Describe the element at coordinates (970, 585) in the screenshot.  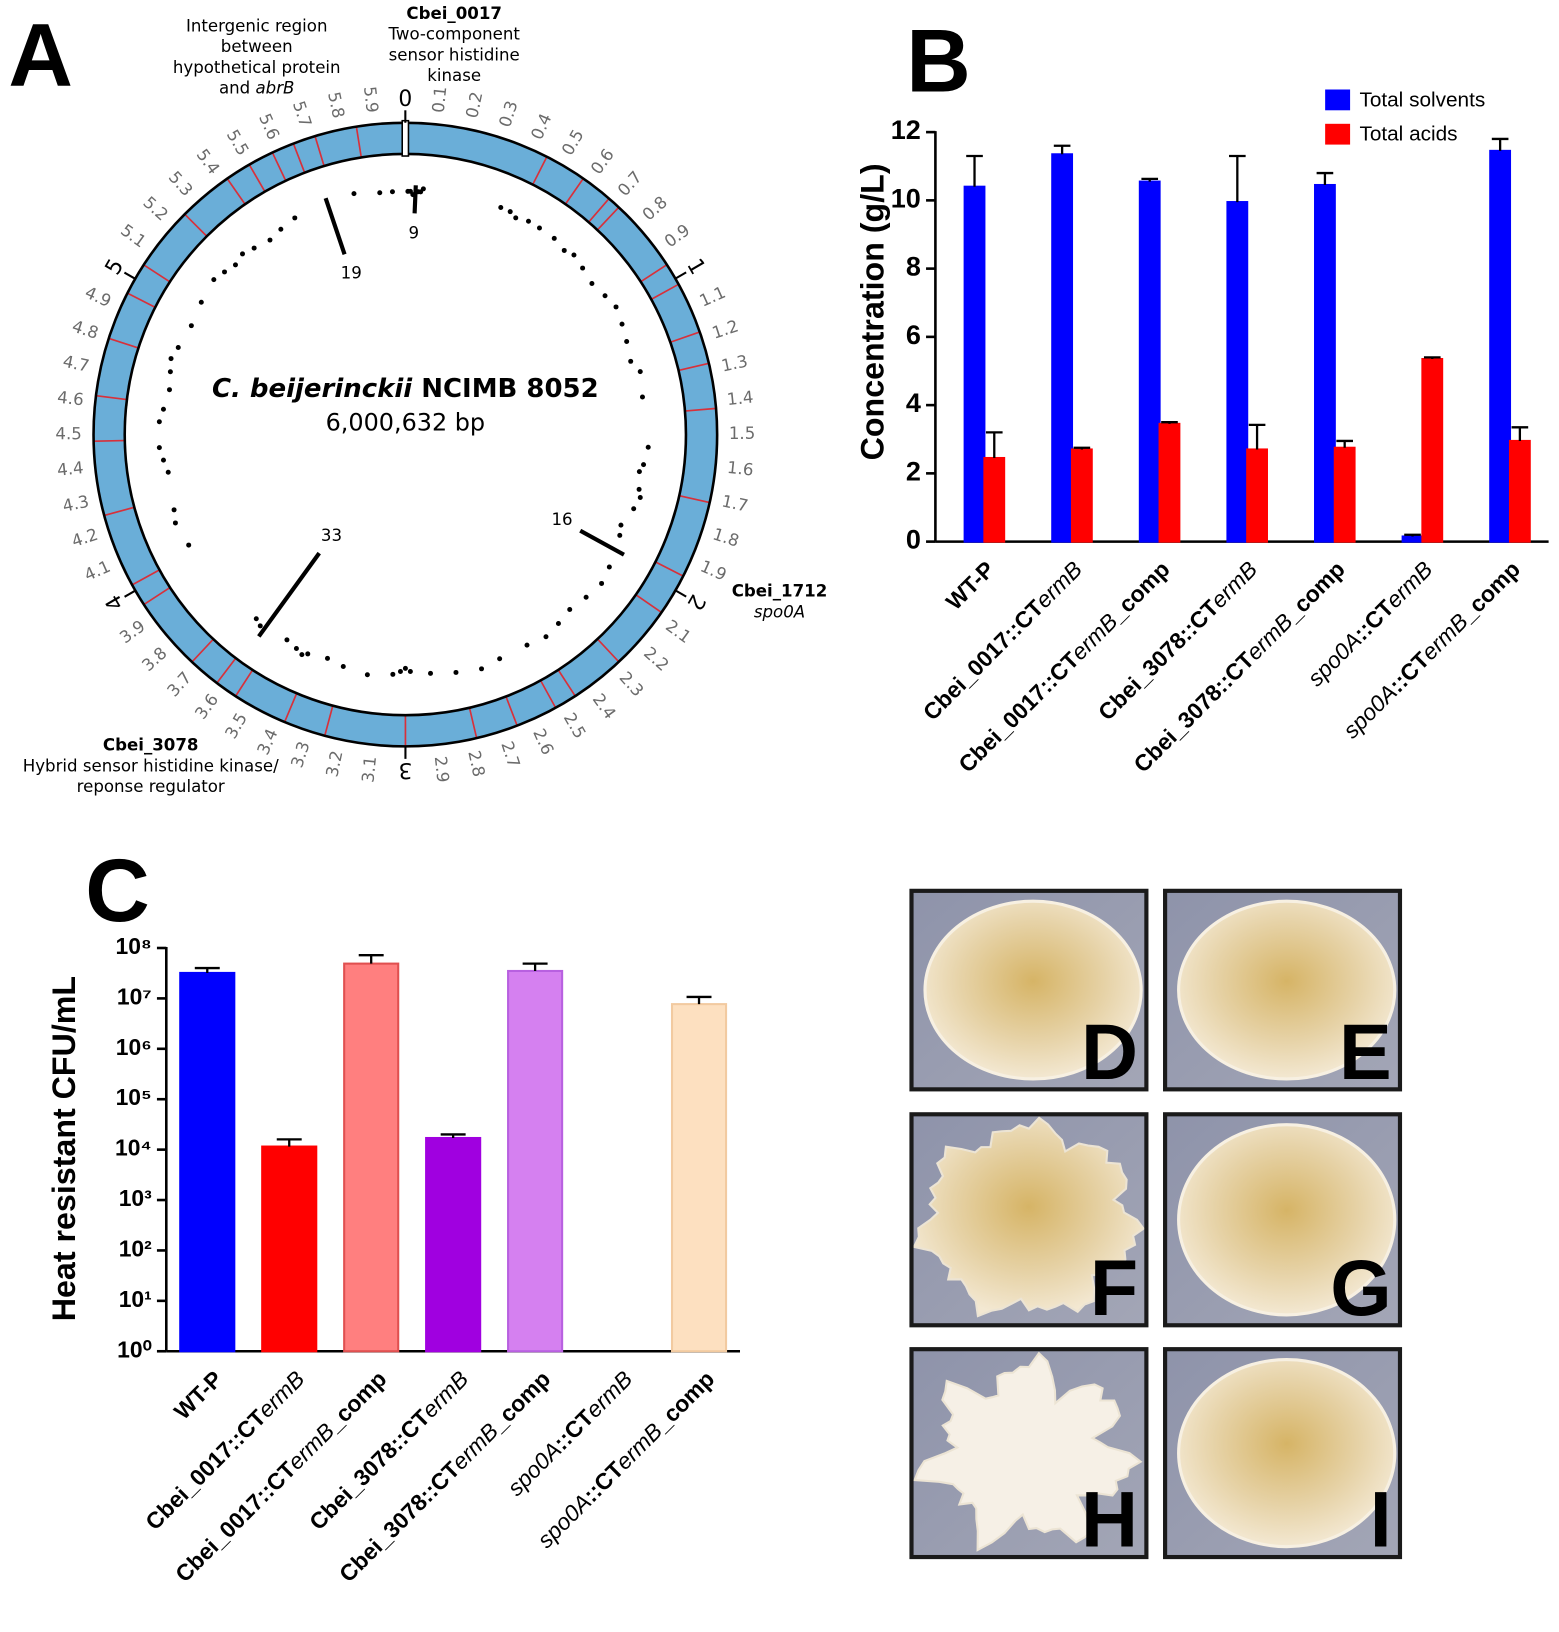
I see `text-run: WT-P` at that location.